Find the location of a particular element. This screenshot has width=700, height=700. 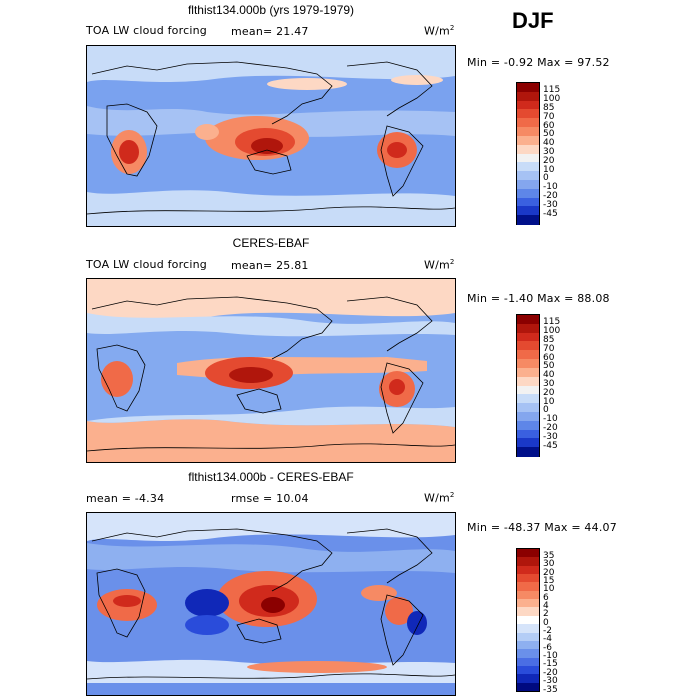

min-max: Min = -48.37 Max = 44.07 is located at coordinates (542, 527).